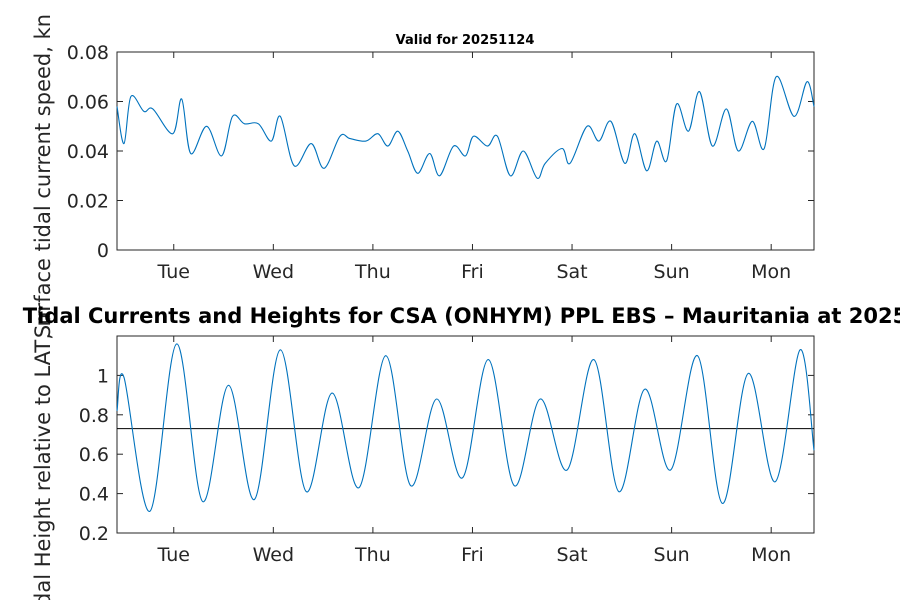 The image size is (900, 605). I want to click on y-tick-label: 0.4, so click(94, 495).